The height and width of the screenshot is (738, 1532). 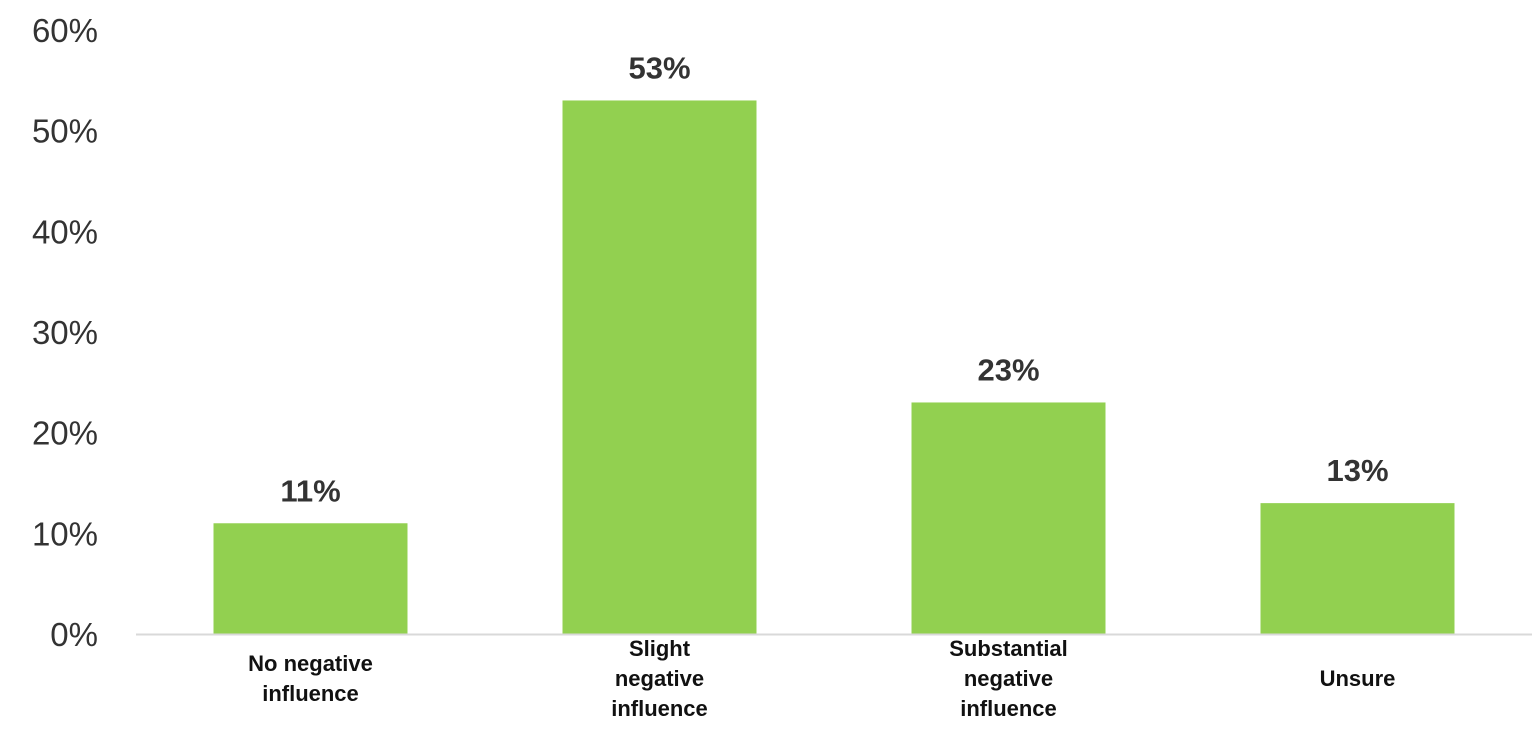 I want to click on y-tick-label: 30%, so click(x=65, y=332).